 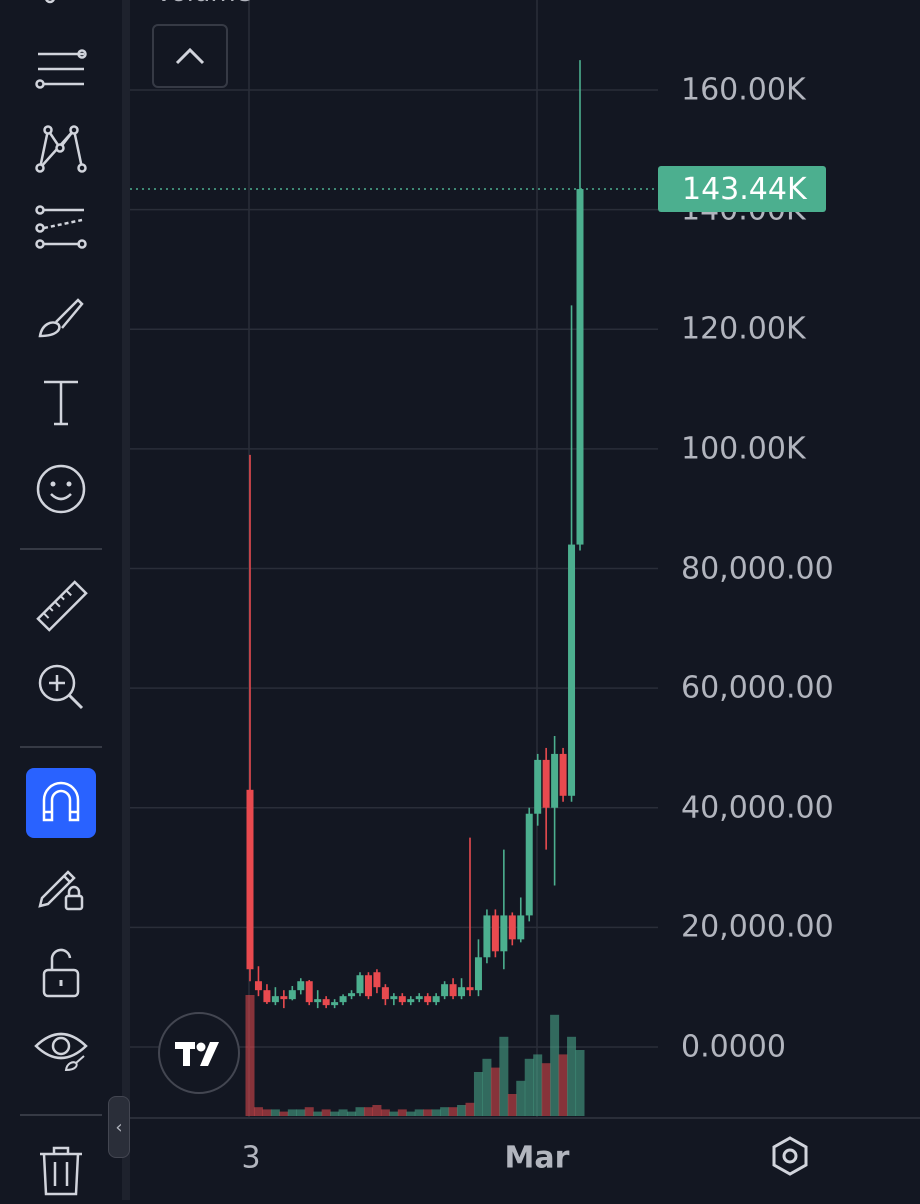 I want to click on chevron-up-icon, so click(x=190, y=56).